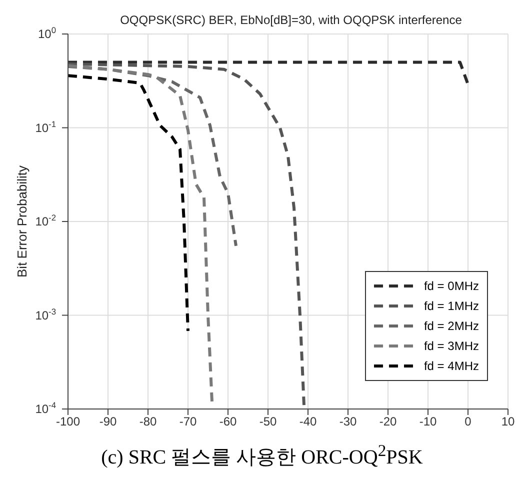  I want to click on x-tick-label: -70, so click(188, 421).